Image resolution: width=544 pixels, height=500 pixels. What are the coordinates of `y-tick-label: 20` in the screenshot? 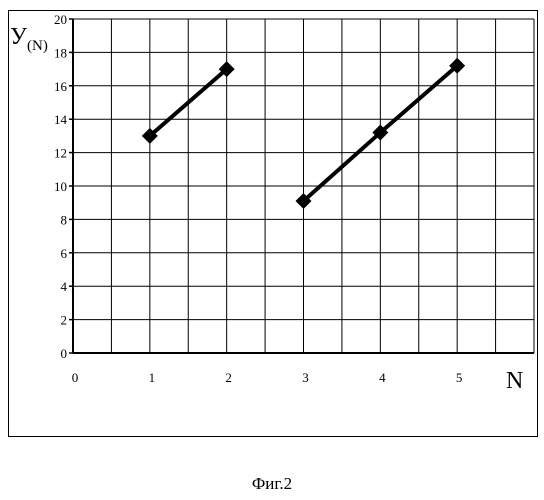 It's located at (60, 19).